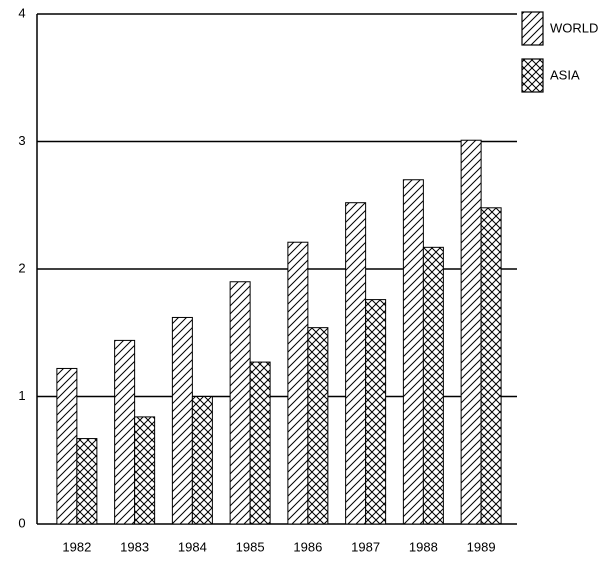  What do you see at coordinates (365, 546) in the screenshot?
I see `x-tick-label: 1987` at bounding box center [365, 546].